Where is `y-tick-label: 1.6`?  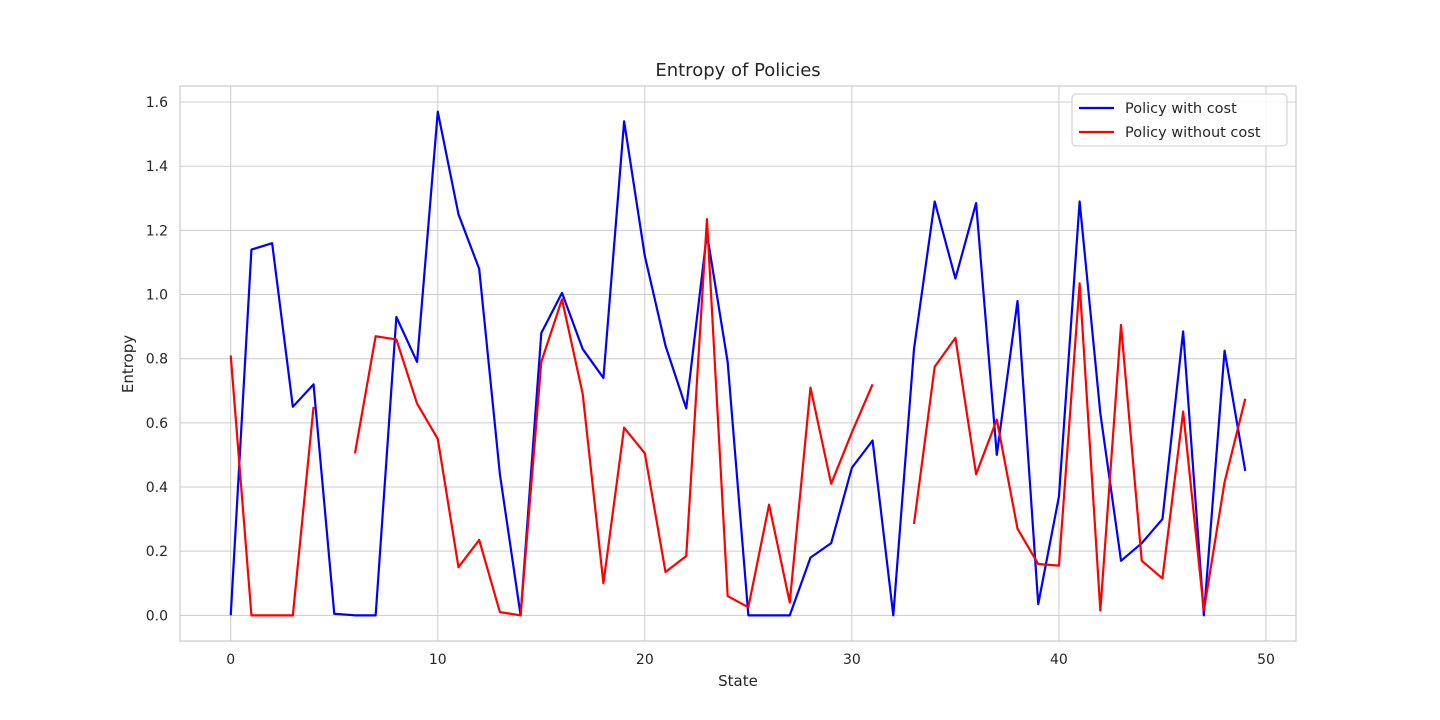
y-tick-label: 1.6 is located at coordinates (157, 103).